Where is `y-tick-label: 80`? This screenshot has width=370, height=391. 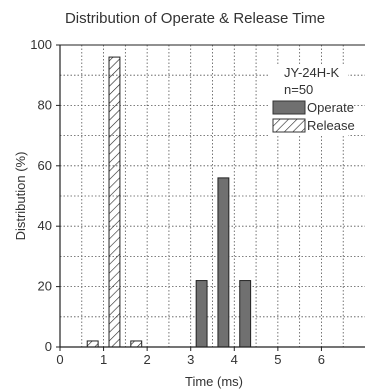 y-tick-label: 80 is located at coordinates (45, 104).